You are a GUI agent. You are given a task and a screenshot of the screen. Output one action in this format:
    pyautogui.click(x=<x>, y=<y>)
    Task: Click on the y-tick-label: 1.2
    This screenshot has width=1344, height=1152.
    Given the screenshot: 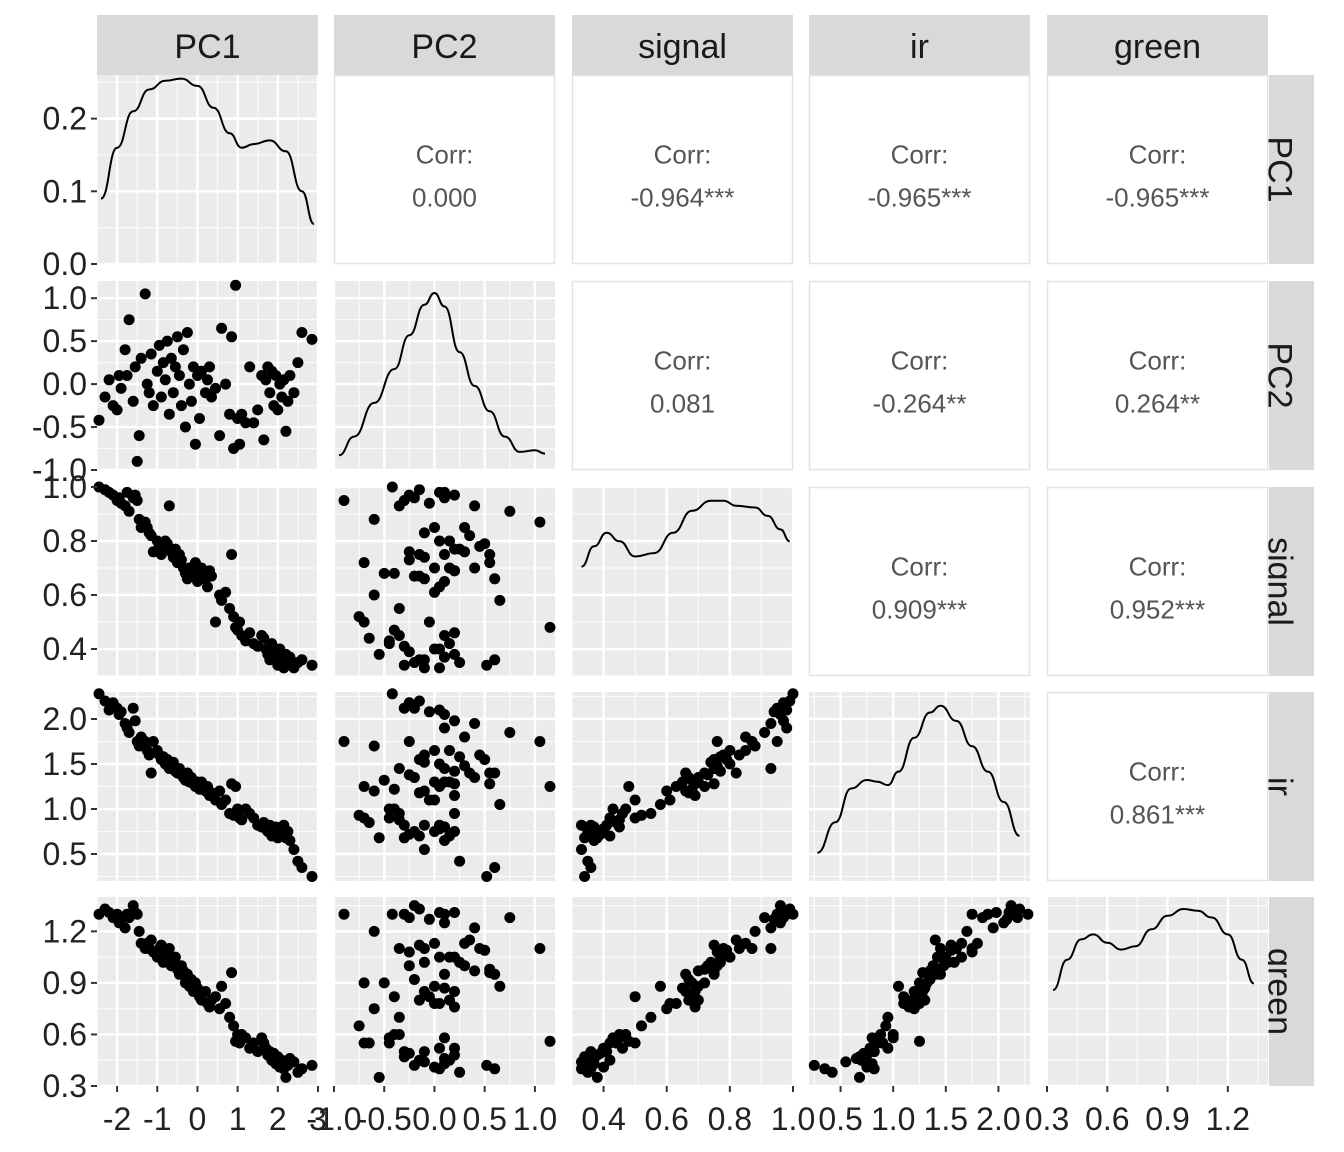 What is the action you would take?
    pyautogui.click(x=65, y=931)
    